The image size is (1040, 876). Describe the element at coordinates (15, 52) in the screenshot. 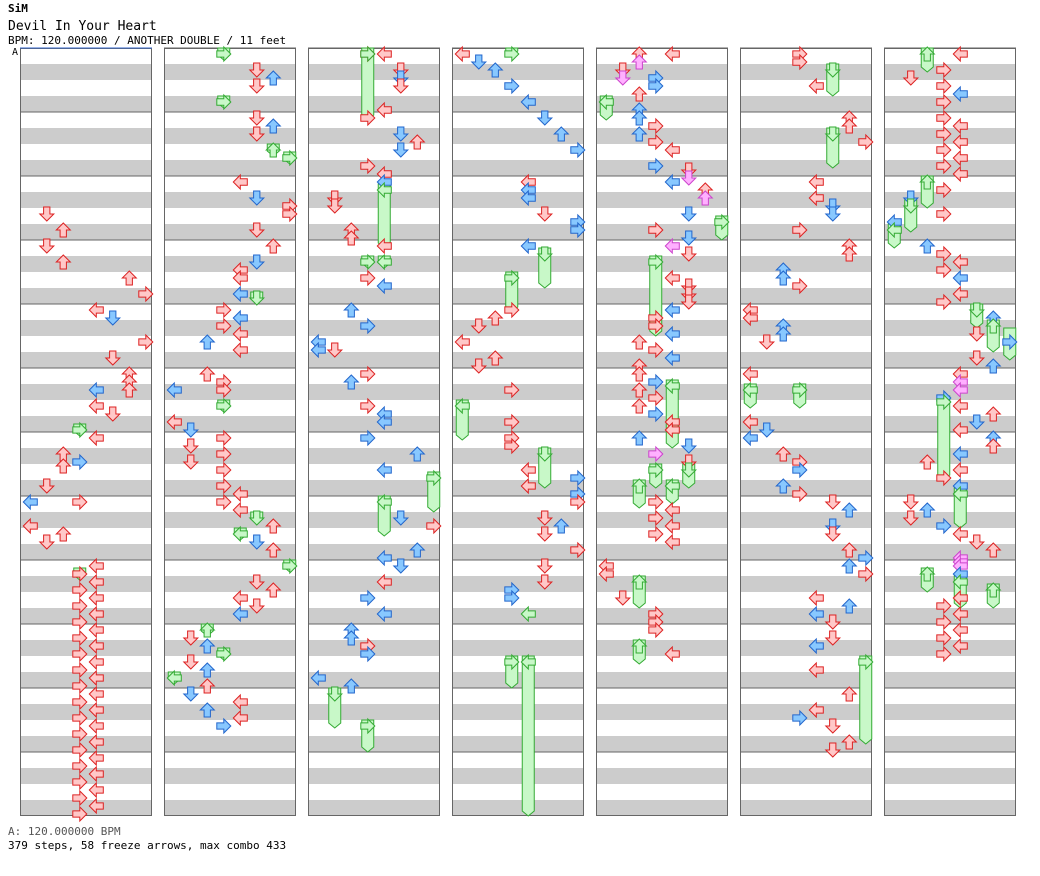

I see `bpm-change-marker: A` at that location.